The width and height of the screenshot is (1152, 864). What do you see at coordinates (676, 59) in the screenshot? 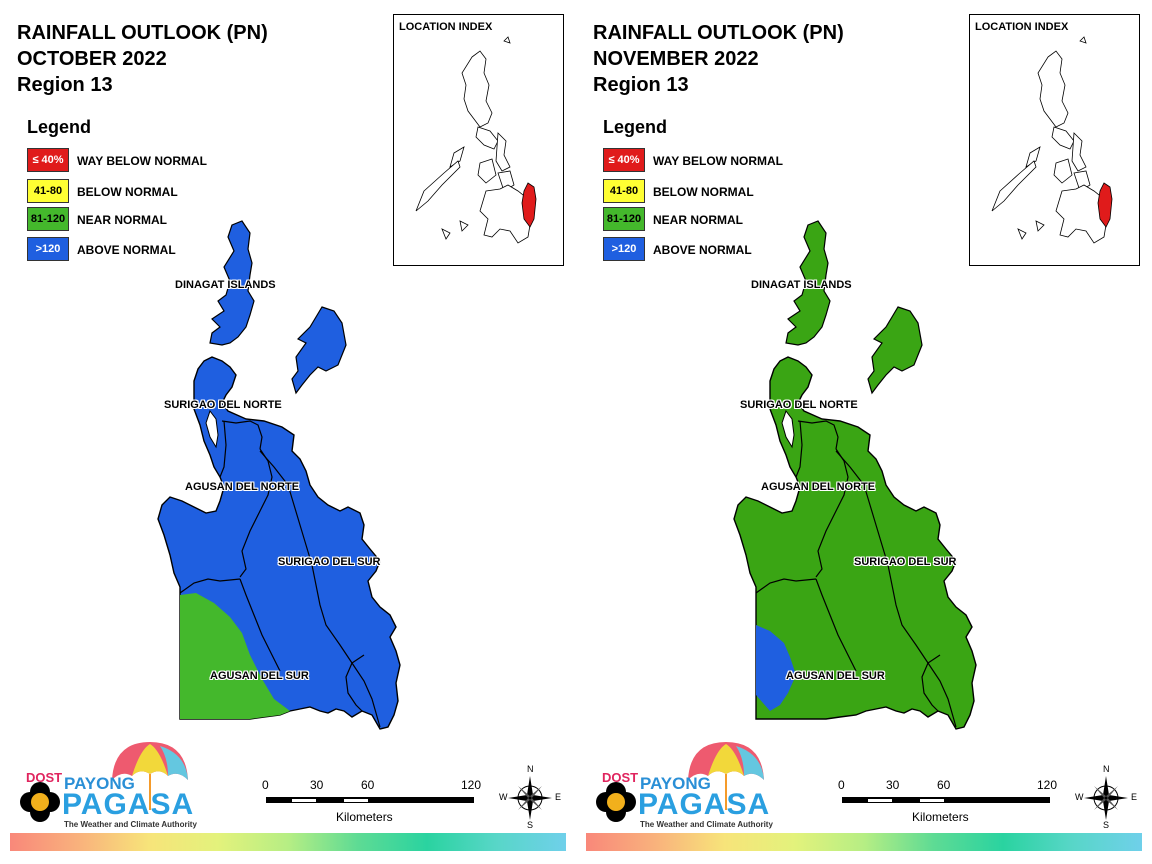
I see `title-line-2: NOVEMBER 2022` at bounding box center [676, 59].